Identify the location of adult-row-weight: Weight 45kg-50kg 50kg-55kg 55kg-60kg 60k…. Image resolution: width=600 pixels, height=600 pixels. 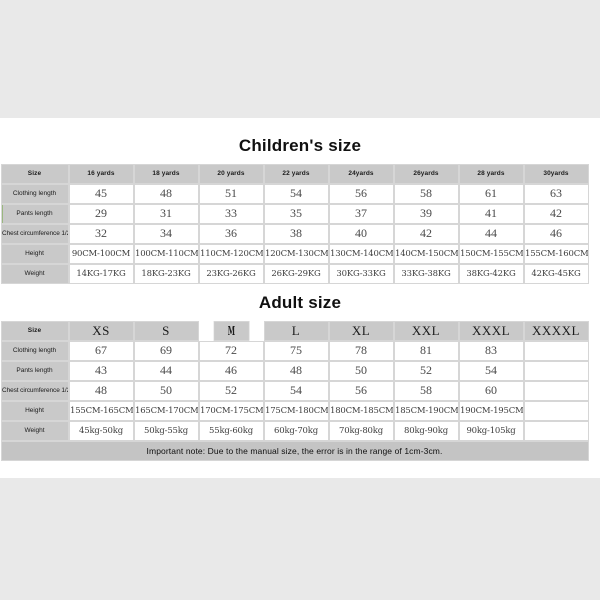
(294, 430).